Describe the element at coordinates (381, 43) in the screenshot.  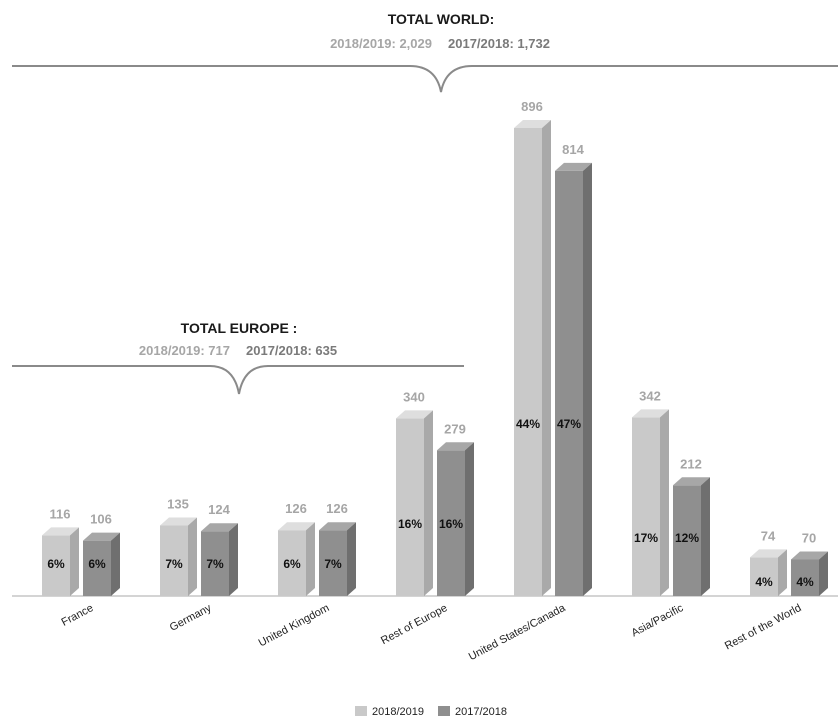
I see `world-total-2018: 2018/2019: 2,029` at that location.